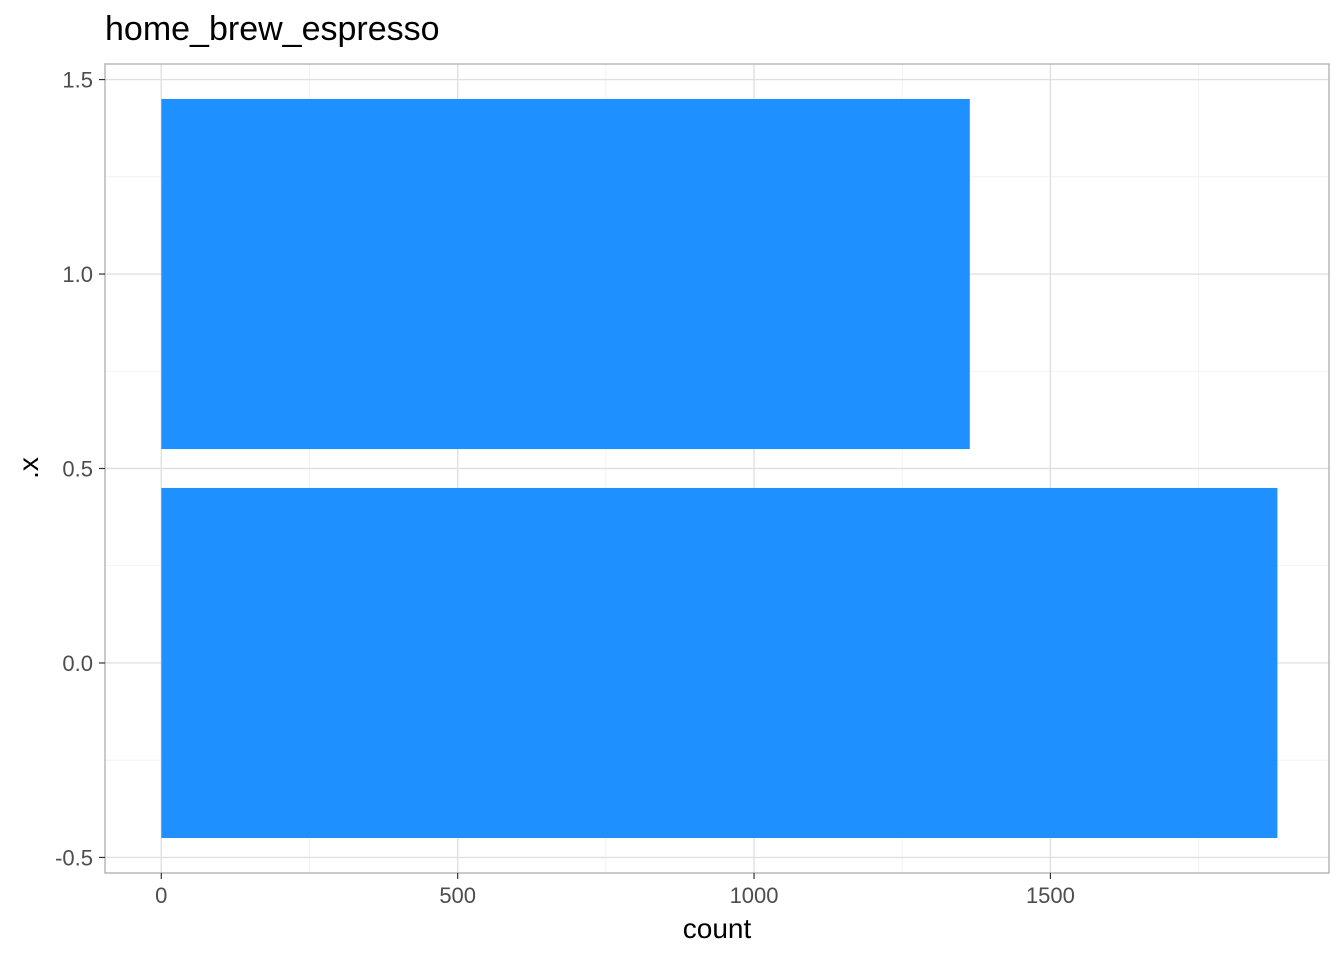 Image resolution: width=1344 pixels, height=960 pixels. I want to click on y-tick-label: 0.5, so click(77, 469).